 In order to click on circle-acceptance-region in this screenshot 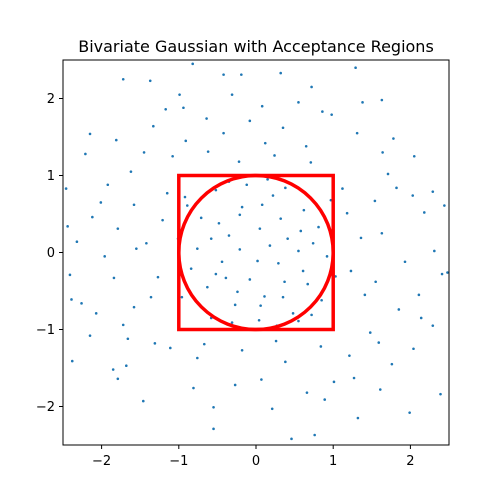, I will do `click(256, 252)`.